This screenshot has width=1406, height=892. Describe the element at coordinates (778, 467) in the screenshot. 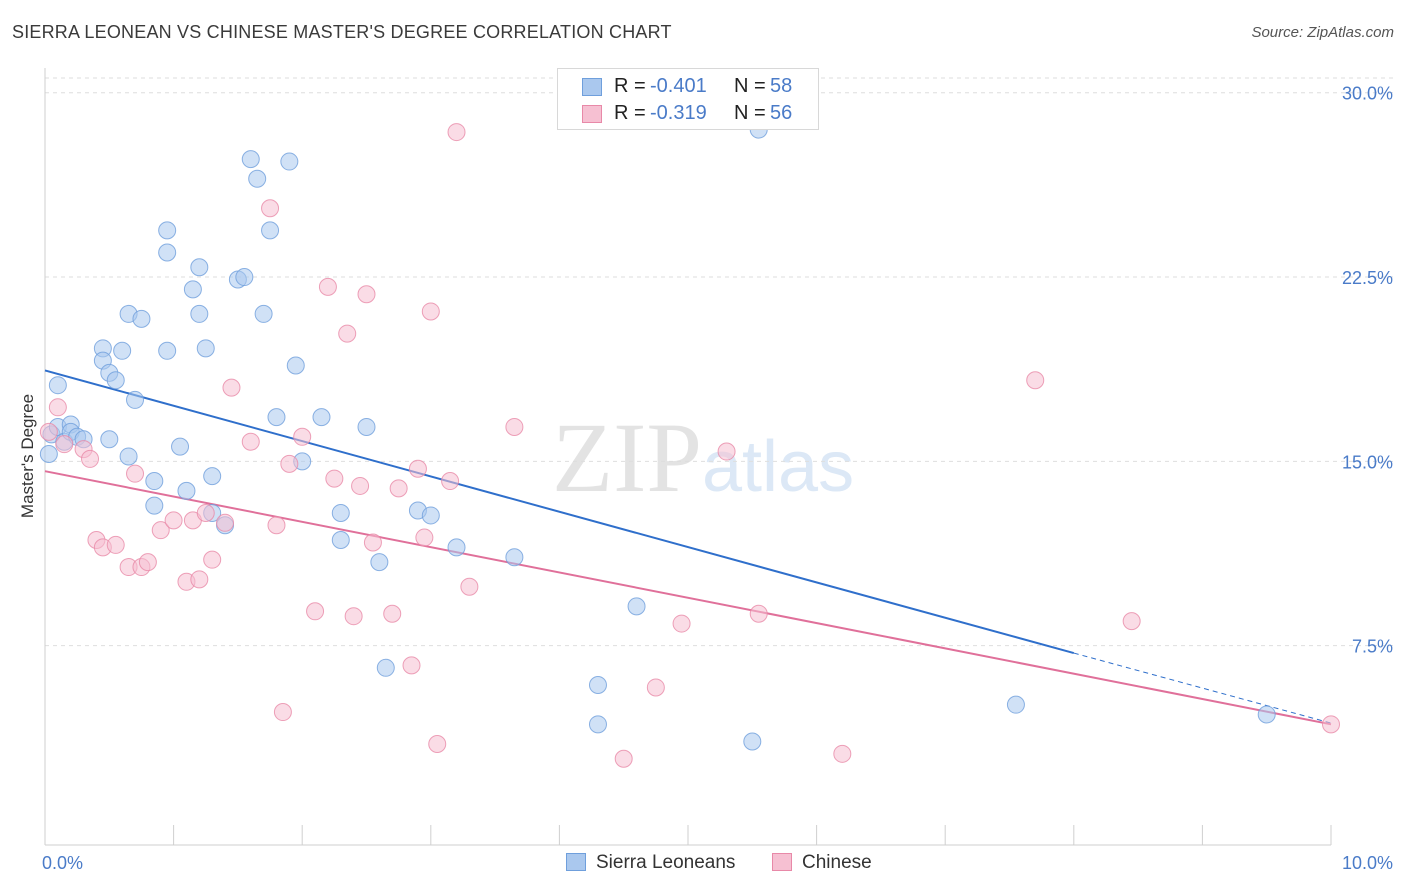

I see `watermark-atlas: atlas` at that location.